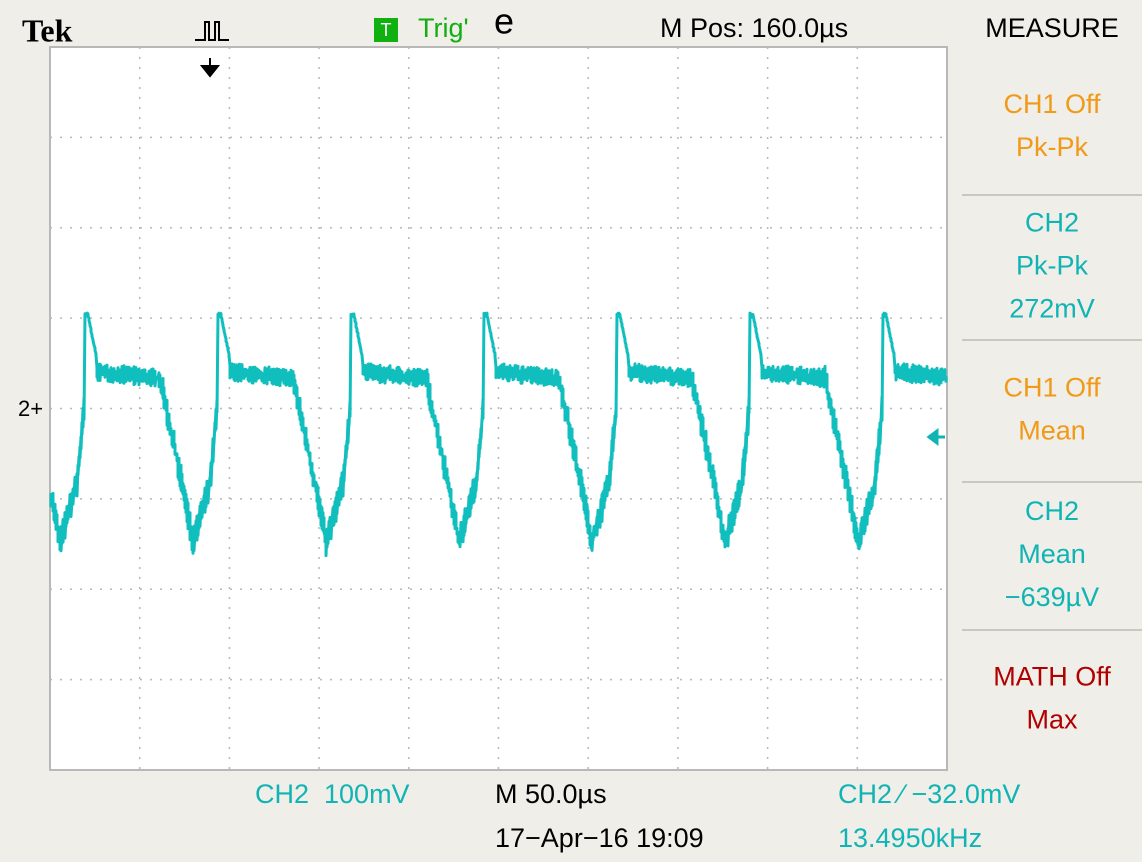 The height and width of the screenshot is (862, 1142). I want to click on trigger-level-marker, so click(935, 437).